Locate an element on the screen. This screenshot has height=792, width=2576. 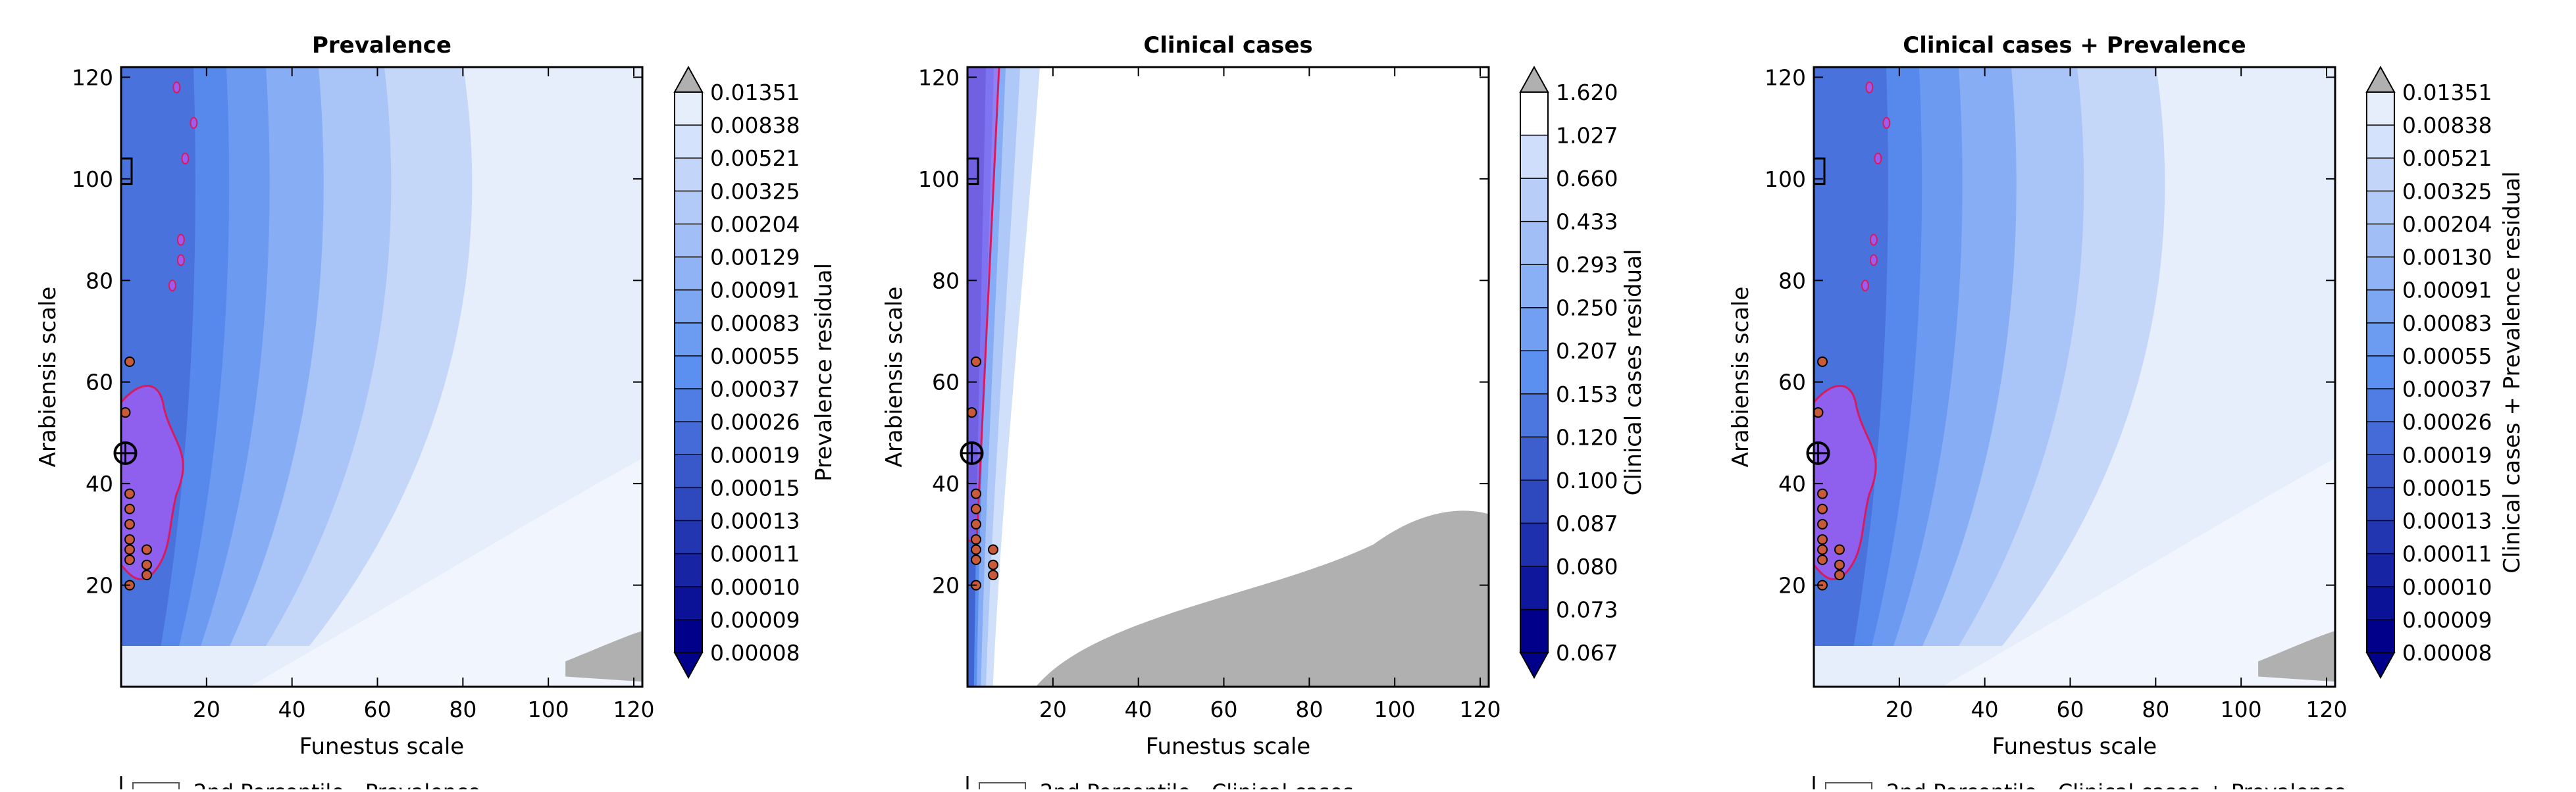
y-tick-label: 80 is located at coordinates (1792, 280).